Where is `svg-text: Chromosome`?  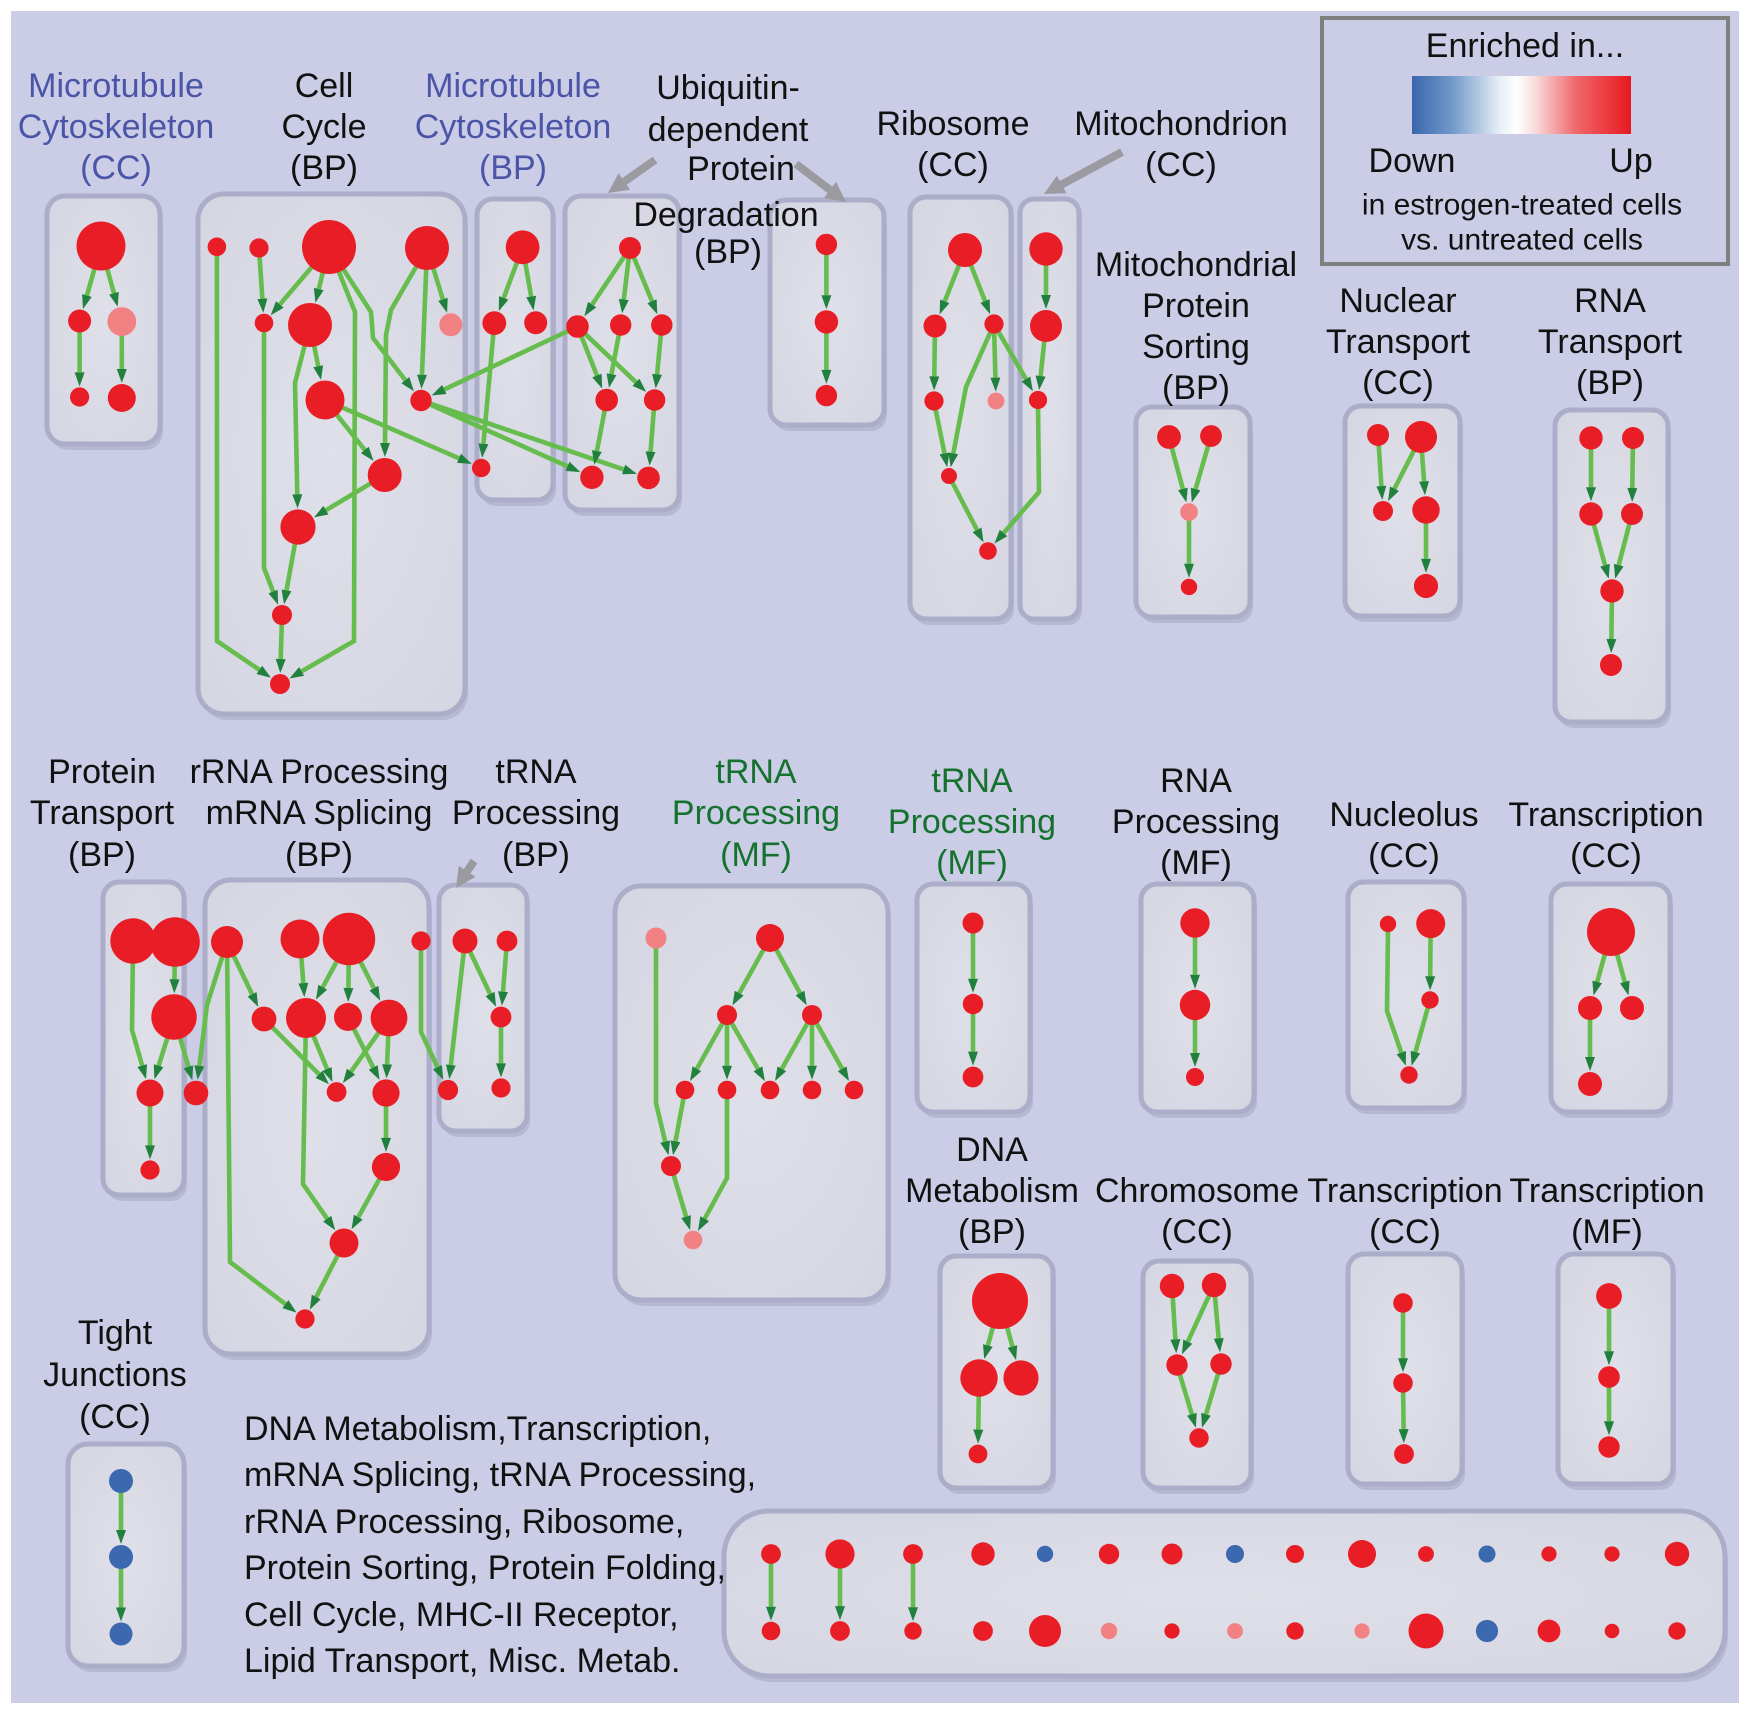 svg-text: Chromosome is located at coordinates (1197, 1191).